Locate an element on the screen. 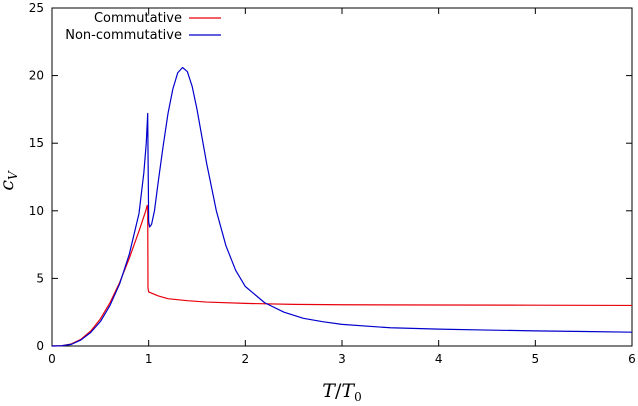 This screenshot has height=406, width=638. y-axis-title-subscript: V is located at coordinates (13, 175).